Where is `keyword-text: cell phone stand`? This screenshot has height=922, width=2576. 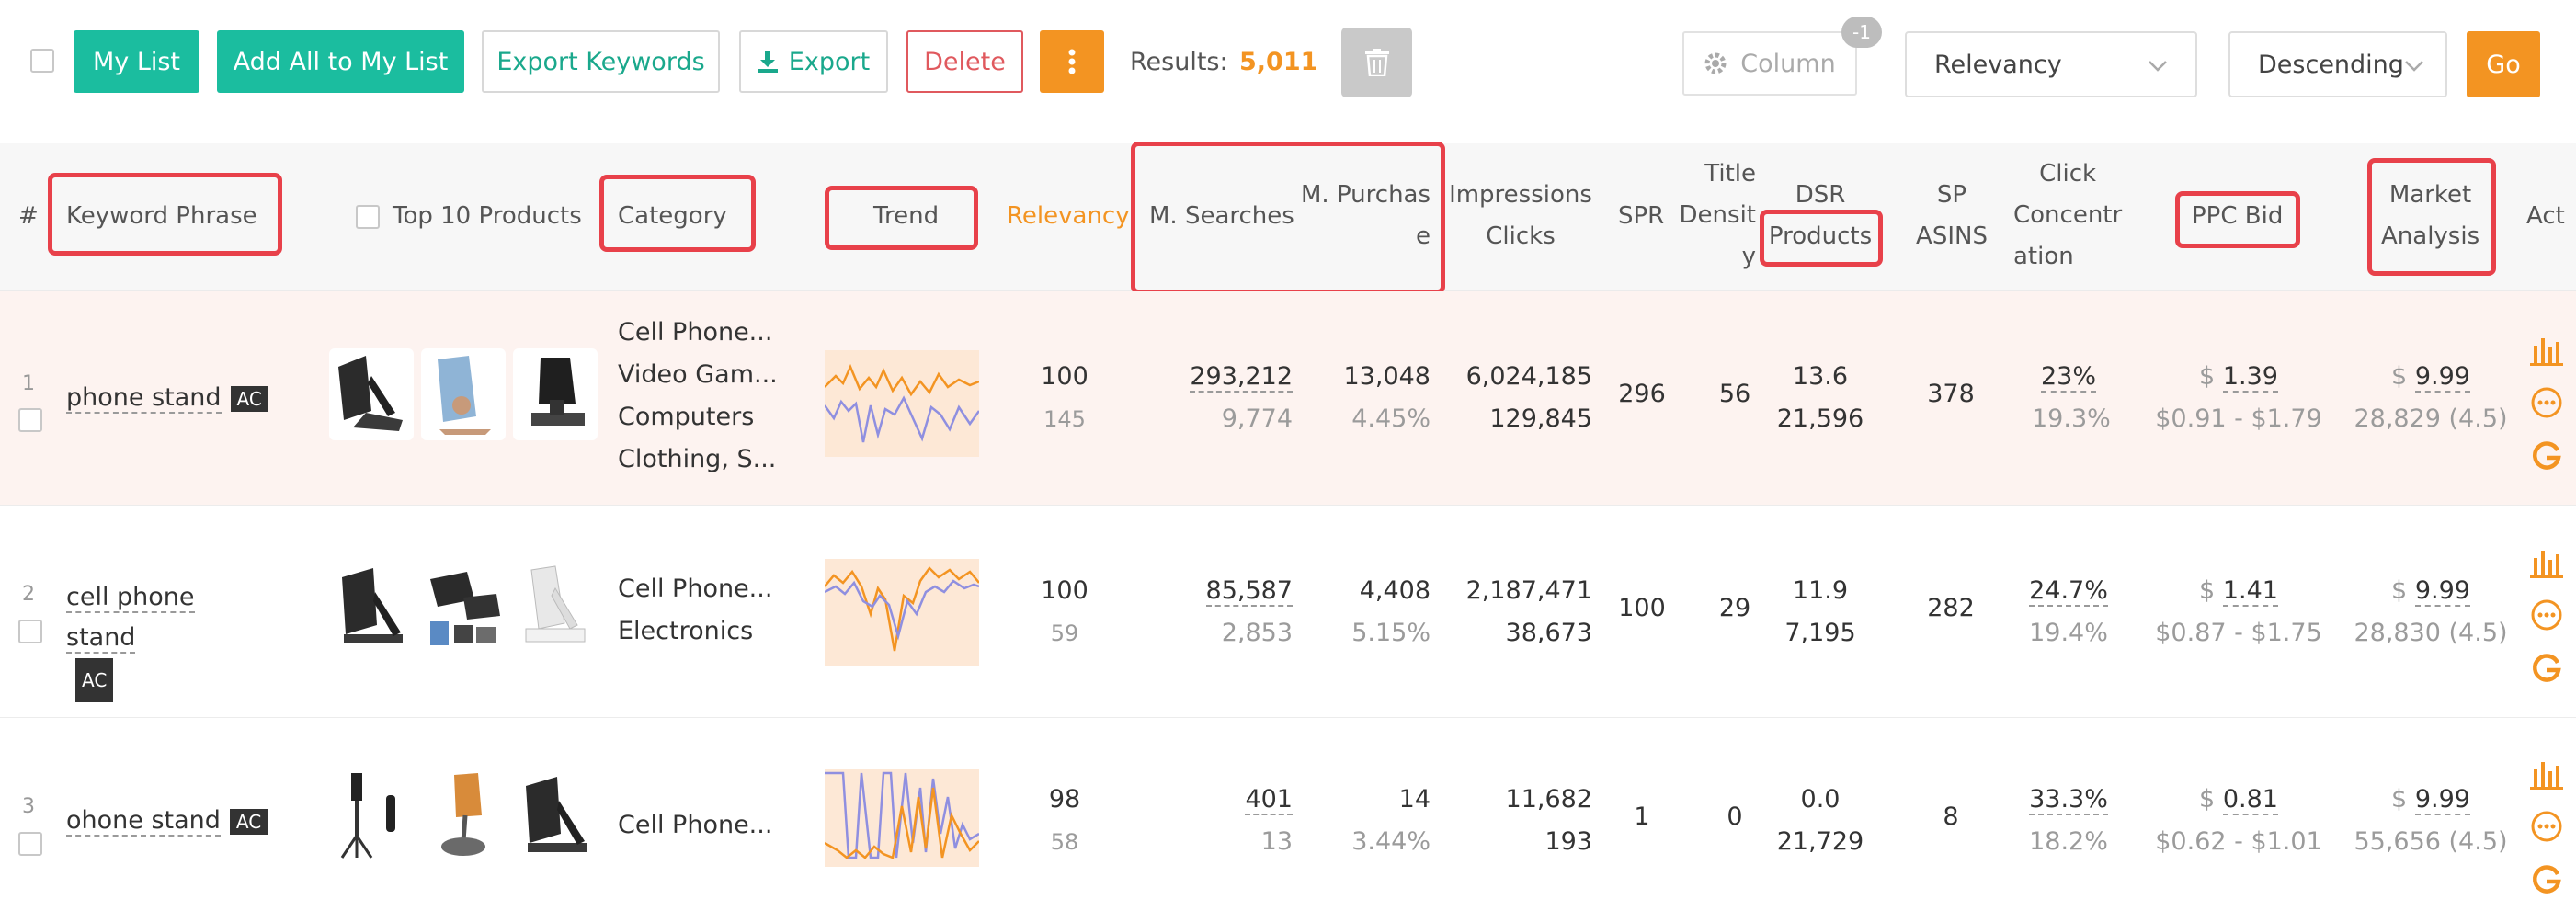 keyword-text: cell phone stand is located at coordinates (130, 618).